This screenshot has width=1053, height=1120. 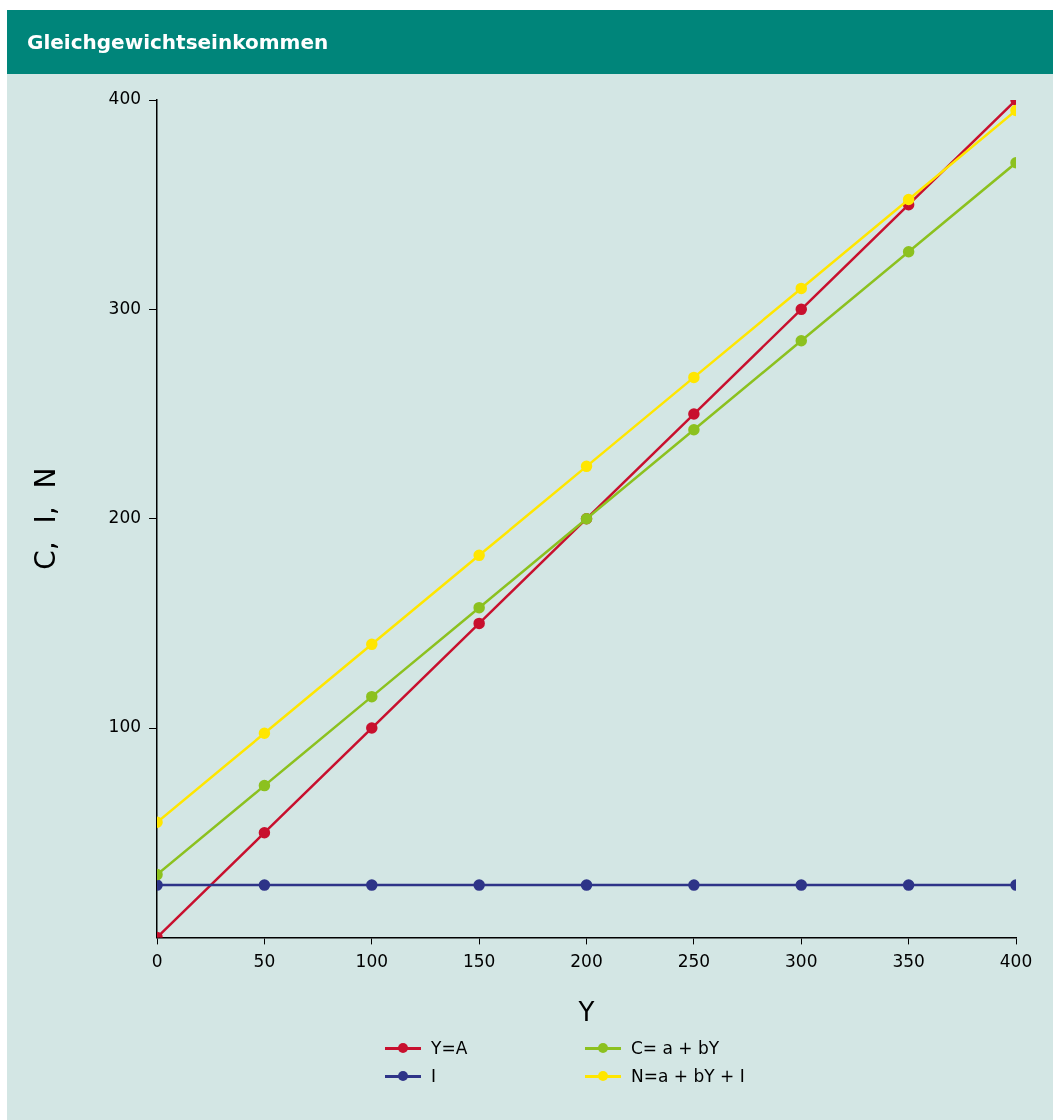 I want to click on x-tick-label: 100, so click(x=372, y=961).